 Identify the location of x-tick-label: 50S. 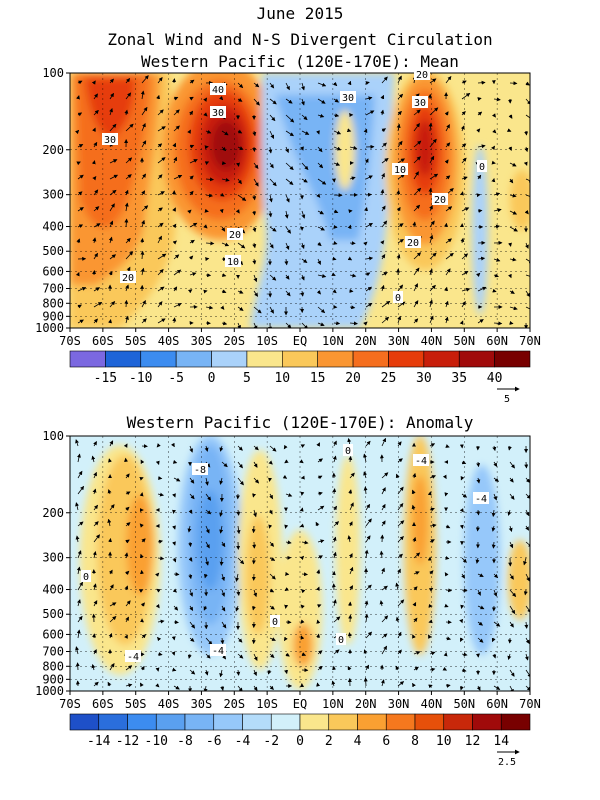
(136, 341).